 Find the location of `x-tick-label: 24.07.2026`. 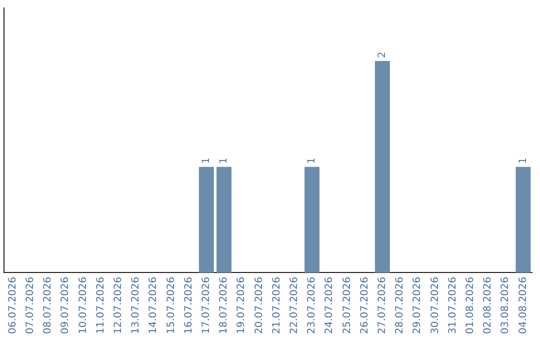

x-tick-label: 24.07.2026 is located at coordinates (330, 305).